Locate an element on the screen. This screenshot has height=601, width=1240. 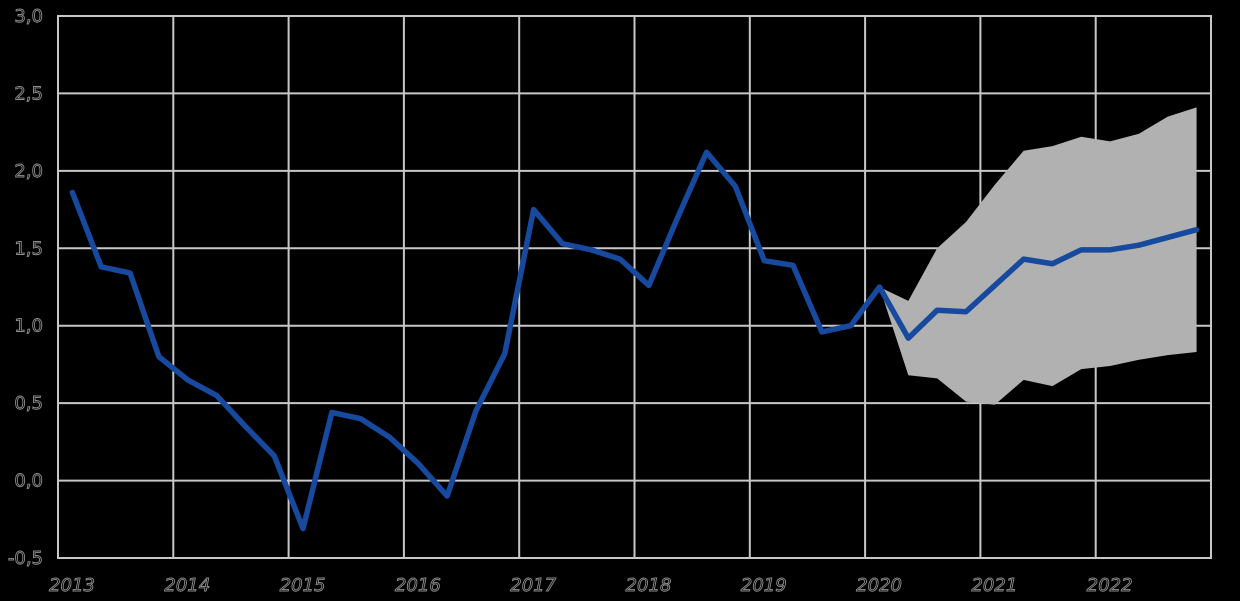
x-tick-label: 2016 is located at coordinates (418, 585).